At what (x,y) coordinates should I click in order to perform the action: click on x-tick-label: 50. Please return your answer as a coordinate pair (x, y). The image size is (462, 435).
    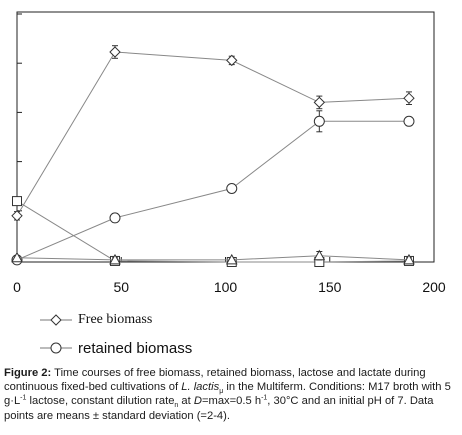
    Looking at the image, I should click on (121, 287).